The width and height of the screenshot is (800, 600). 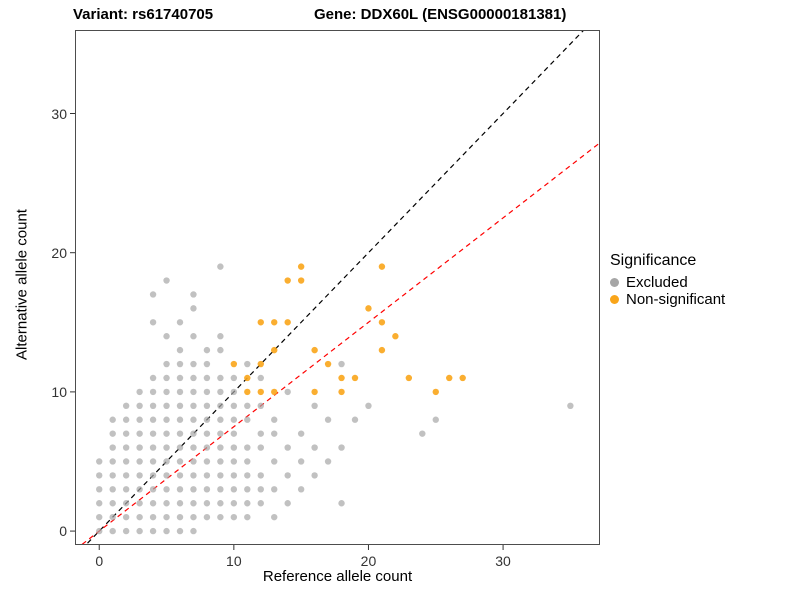 I want to click on excluded-dot-icon, so click(x=614, y=282).